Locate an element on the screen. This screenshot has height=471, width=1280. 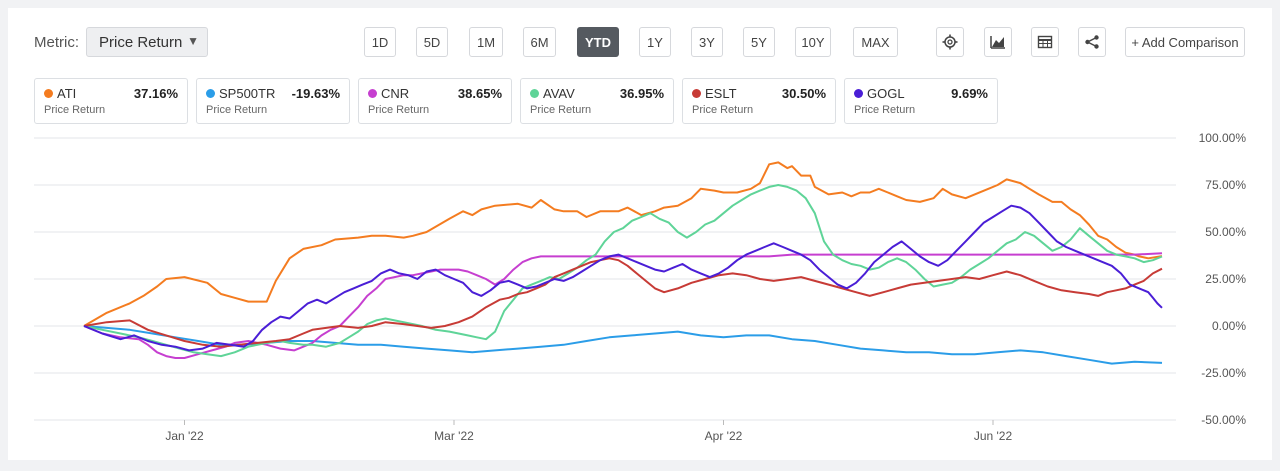
range-button-3y: 3Y is located at coordinates (707, 42).